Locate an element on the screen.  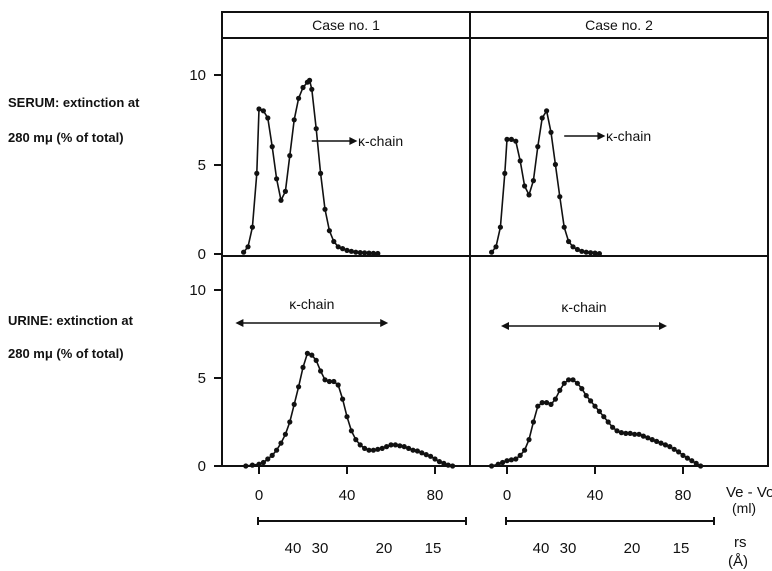
serum-label-line-2: 280 mμ (% of total) is located at coordinates (66, 137).